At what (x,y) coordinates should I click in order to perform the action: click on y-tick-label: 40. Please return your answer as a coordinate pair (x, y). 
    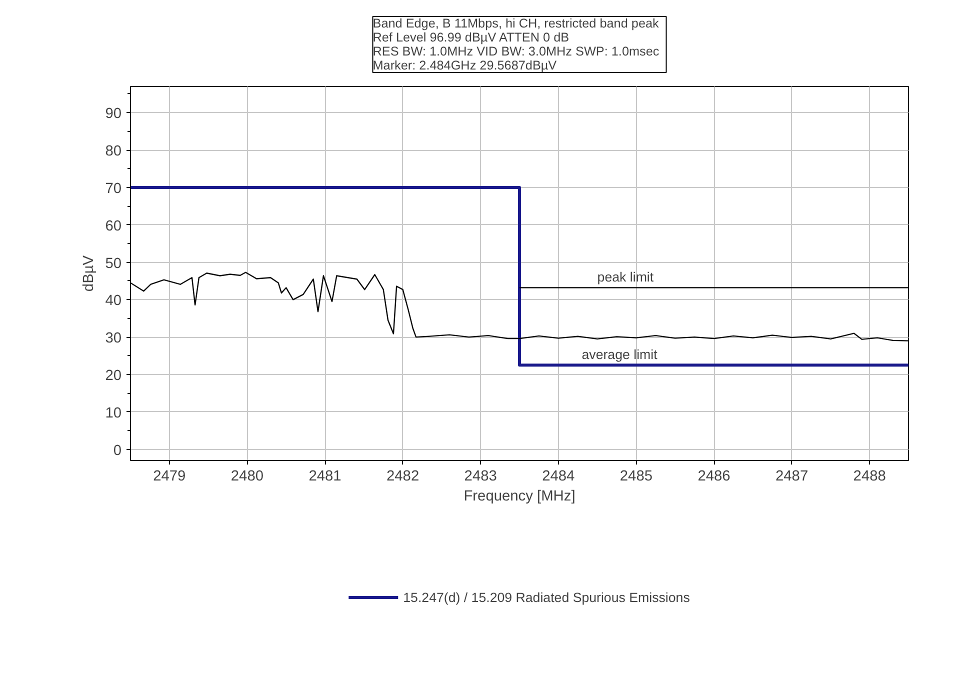
    Looking at the image, I should click on (113, 301).